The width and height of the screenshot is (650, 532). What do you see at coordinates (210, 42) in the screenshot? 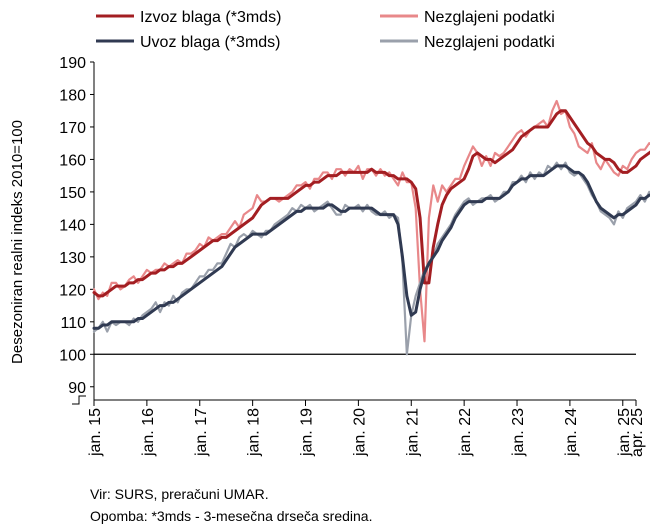
I see `legend-label: Uvoz blaga (*3mds)` at bounding box center [210, 42].